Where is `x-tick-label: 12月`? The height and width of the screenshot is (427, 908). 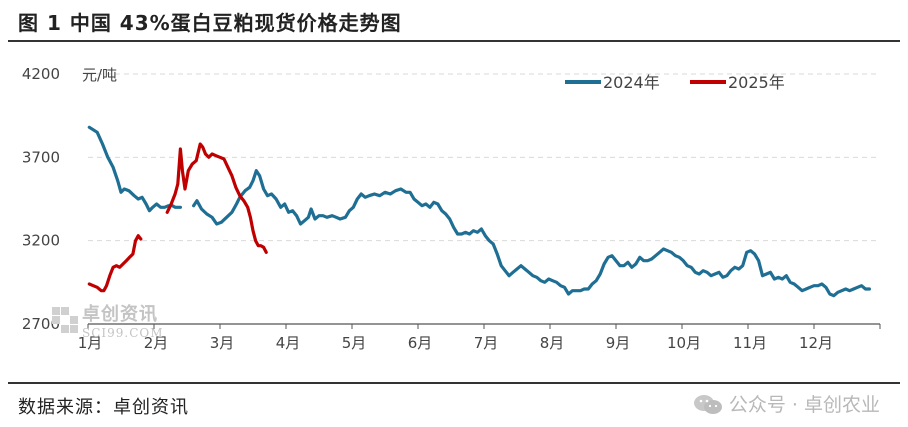
x-tick-label: 12月 is located at coordinates (816, 343).